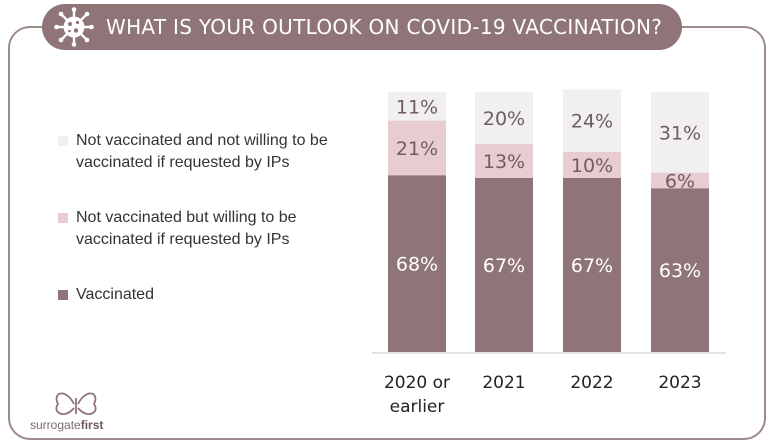 This screenshot has height=443, width=772. I want to click on bar-not-willing-2020-or-earlier, so click(417, 106).